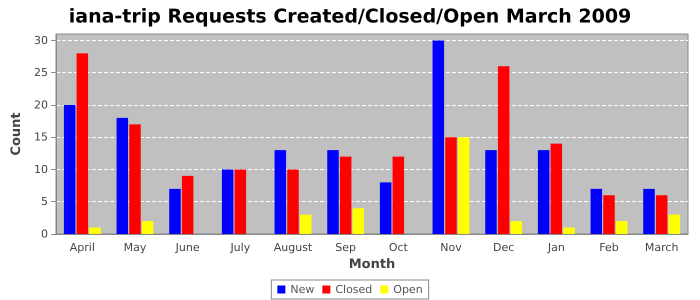 This screenshot has width=700, height=300. I want to click on y-tick-label: 20, so click(41, 105).